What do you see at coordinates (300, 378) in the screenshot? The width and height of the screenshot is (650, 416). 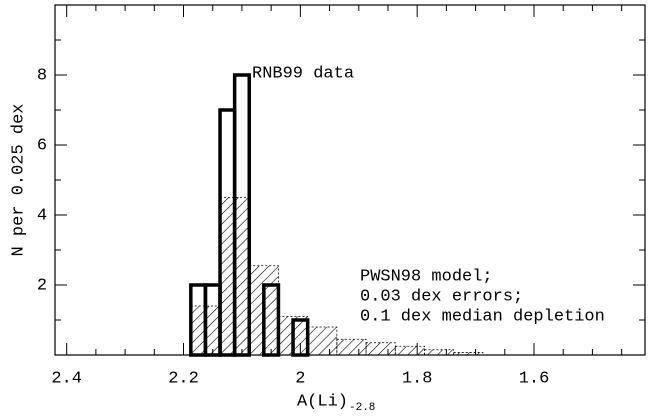 I see `x-tick-label: 2` at bounding box center [300, 378].